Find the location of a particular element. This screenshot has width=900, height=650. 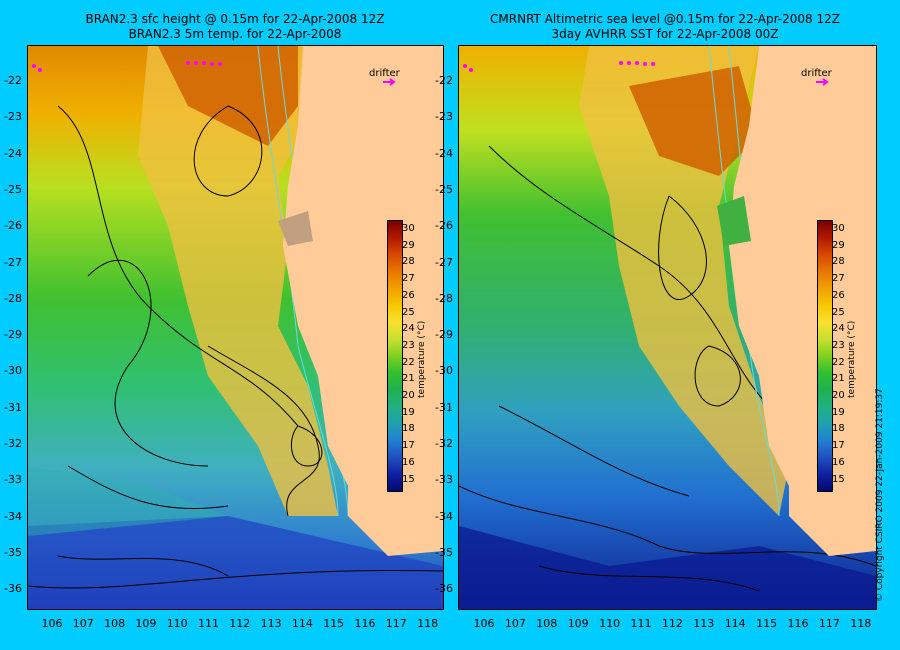

right-temperature-colorbar is located at coordinates (825, 356).